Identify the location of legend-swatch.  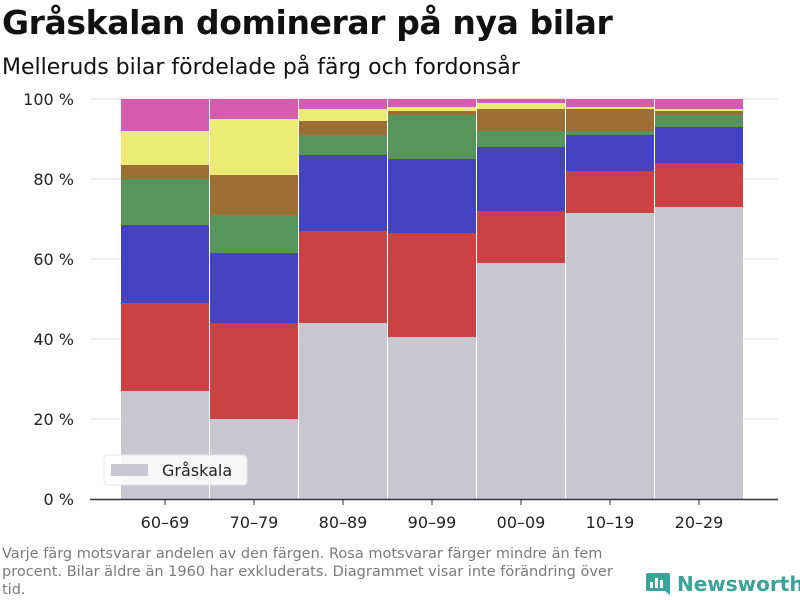
(129, 470).